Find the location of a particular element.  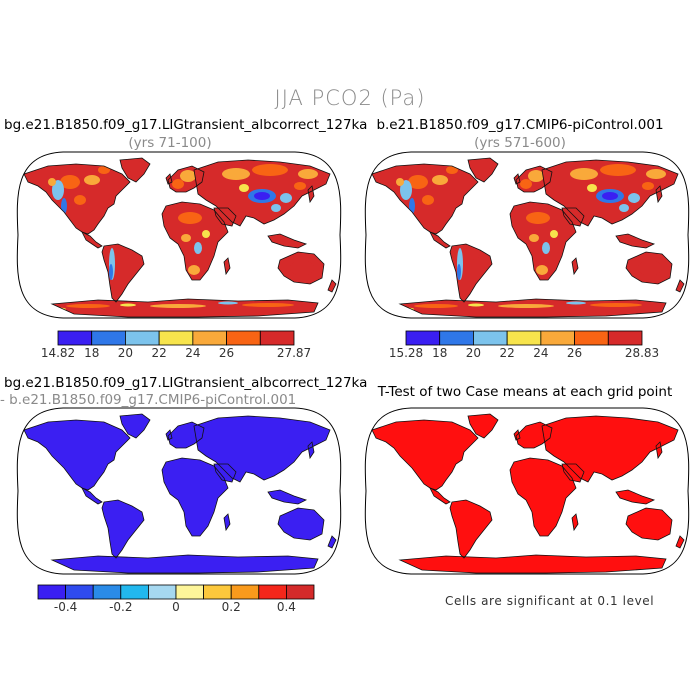

panel-3-map is located at coordinates (179, 491).